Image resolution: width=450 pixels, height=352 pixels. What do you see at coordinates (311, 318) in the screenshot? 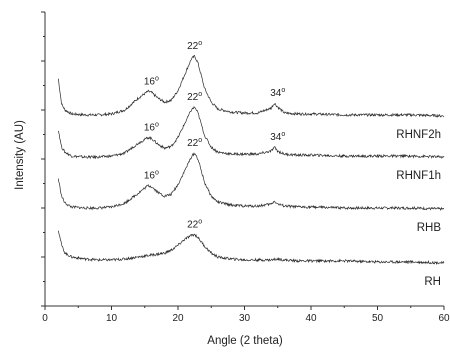
I see `x-tick-label: 40` at bounding box center [311, 318].